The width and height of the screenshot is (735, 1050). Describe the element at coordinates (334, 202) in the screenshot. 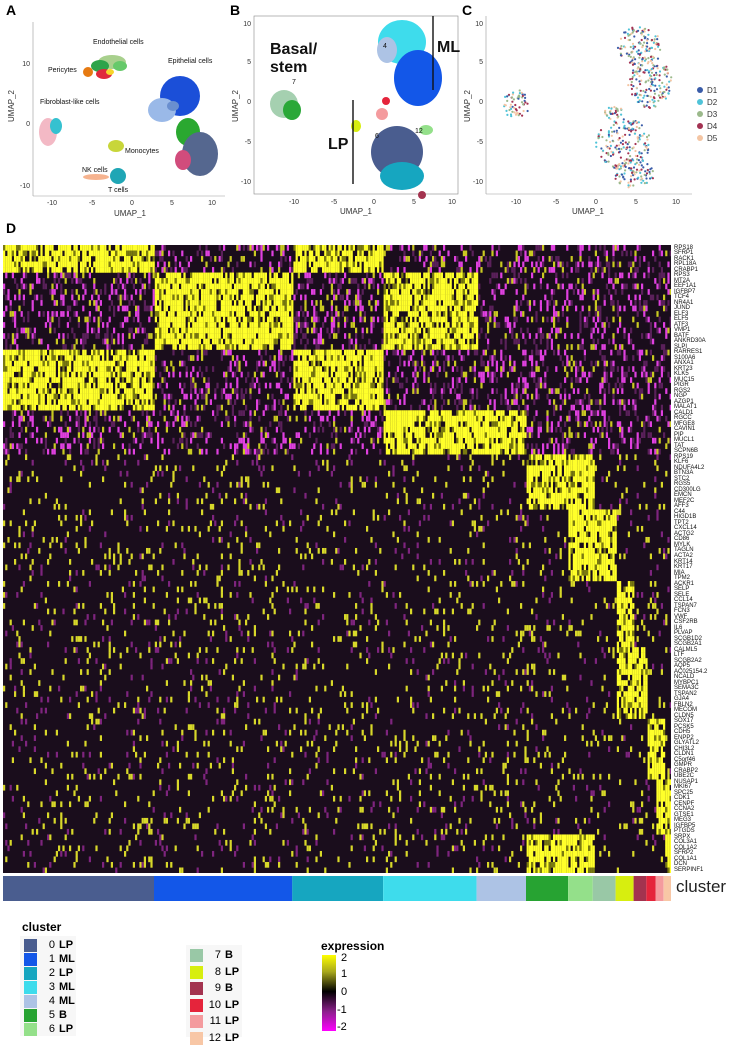

I see `x-tick: -5` at that location.